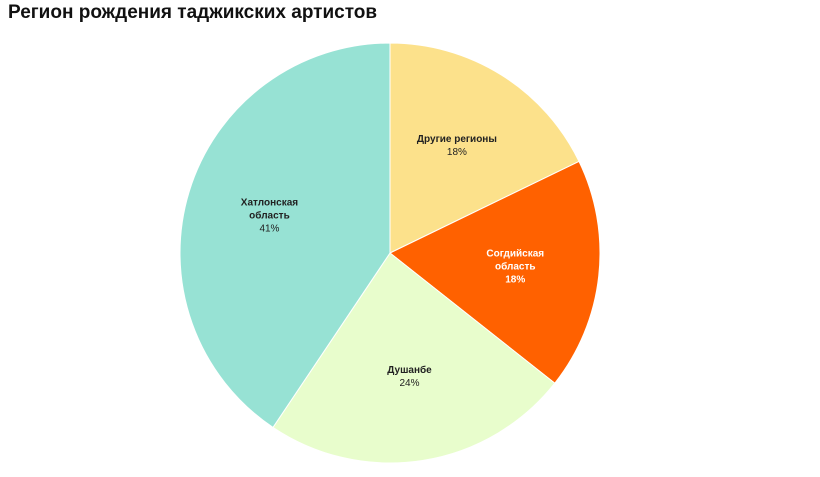 Image resolution: width=820 pixels, height=477 pixels. I want to click on slice-label: Другие регионы 18%, so click(457, 146).